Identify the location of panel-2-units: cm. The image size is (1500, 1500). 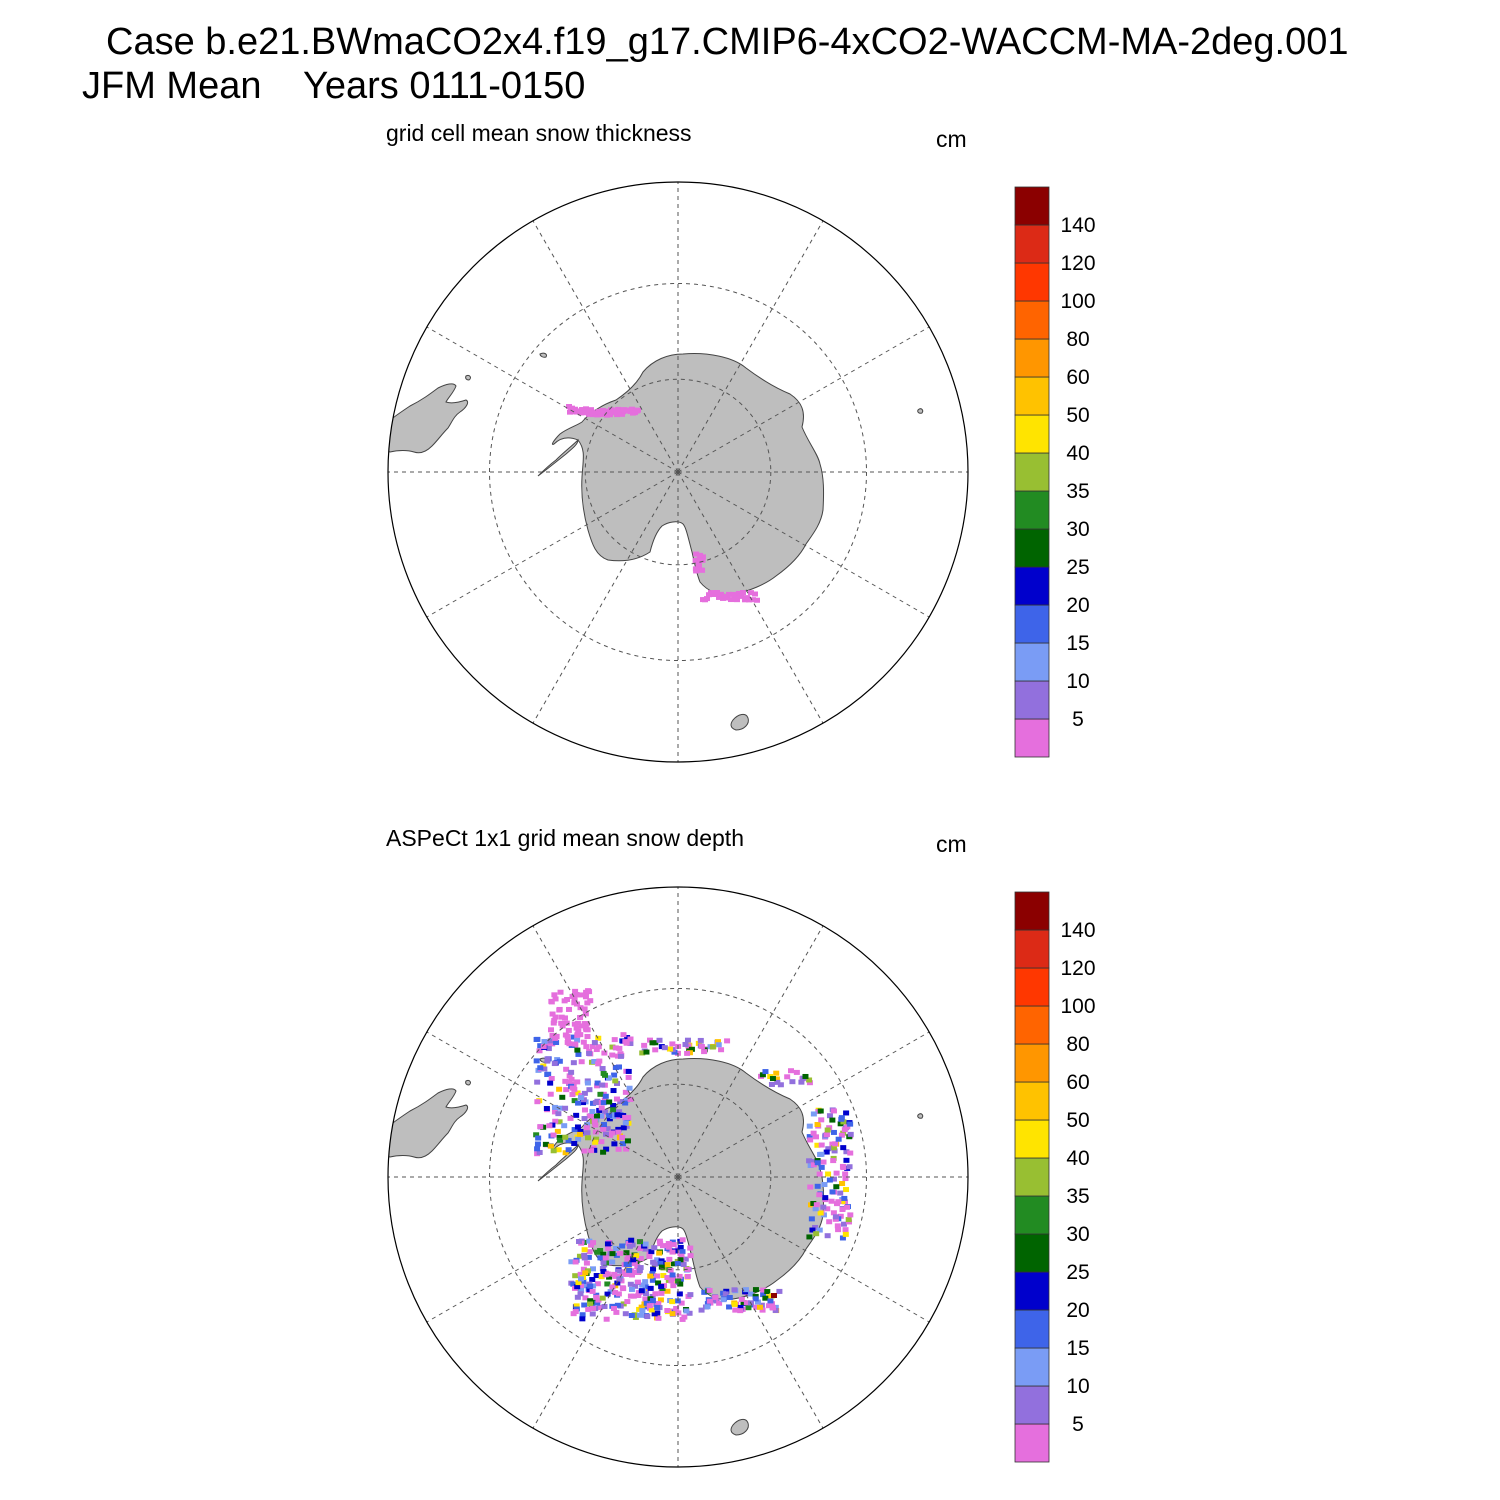
(951, 844).